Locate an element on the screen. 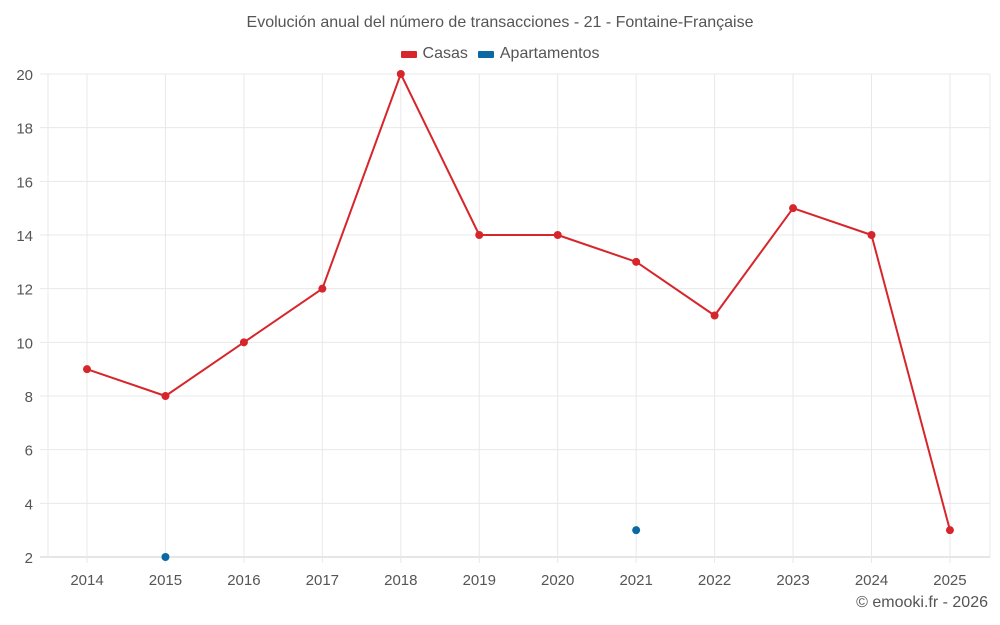 The height and width of the screenshot is (625, 1000). legend: Casas Apartamentos is located at coordinates (500, 54).